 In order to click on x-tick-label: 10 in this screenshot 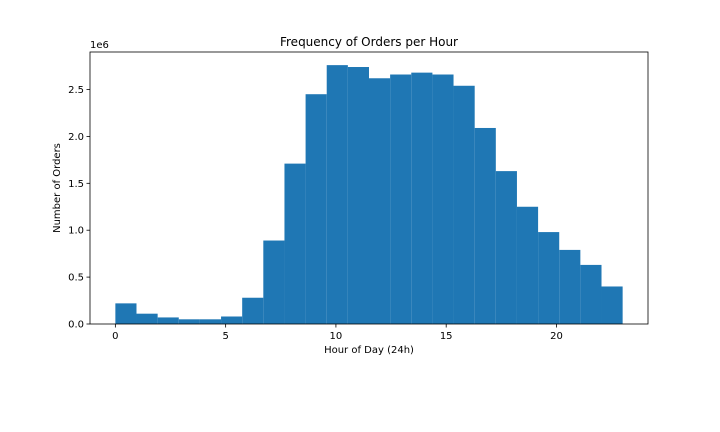, I will do `click(336, 336)`.